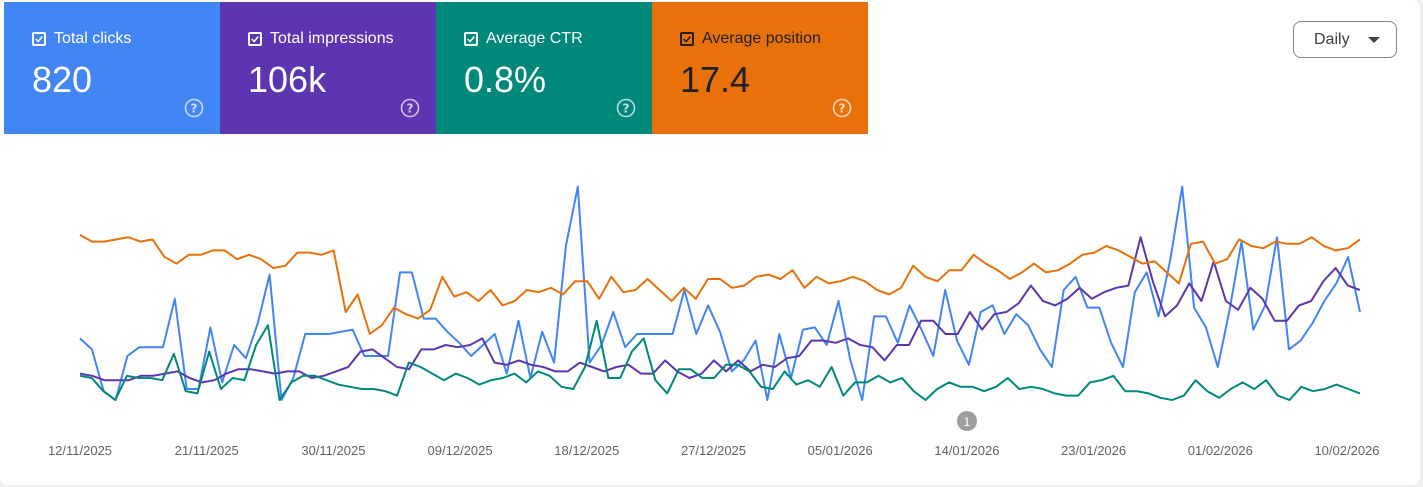 Image resolution: width=1423 pixels, height=487 pixels. What do you see at coordinates (1220, 450) in the screenshot?
I see `x-tick-label: 01/02/2026` at bounding box center [1220, 450].